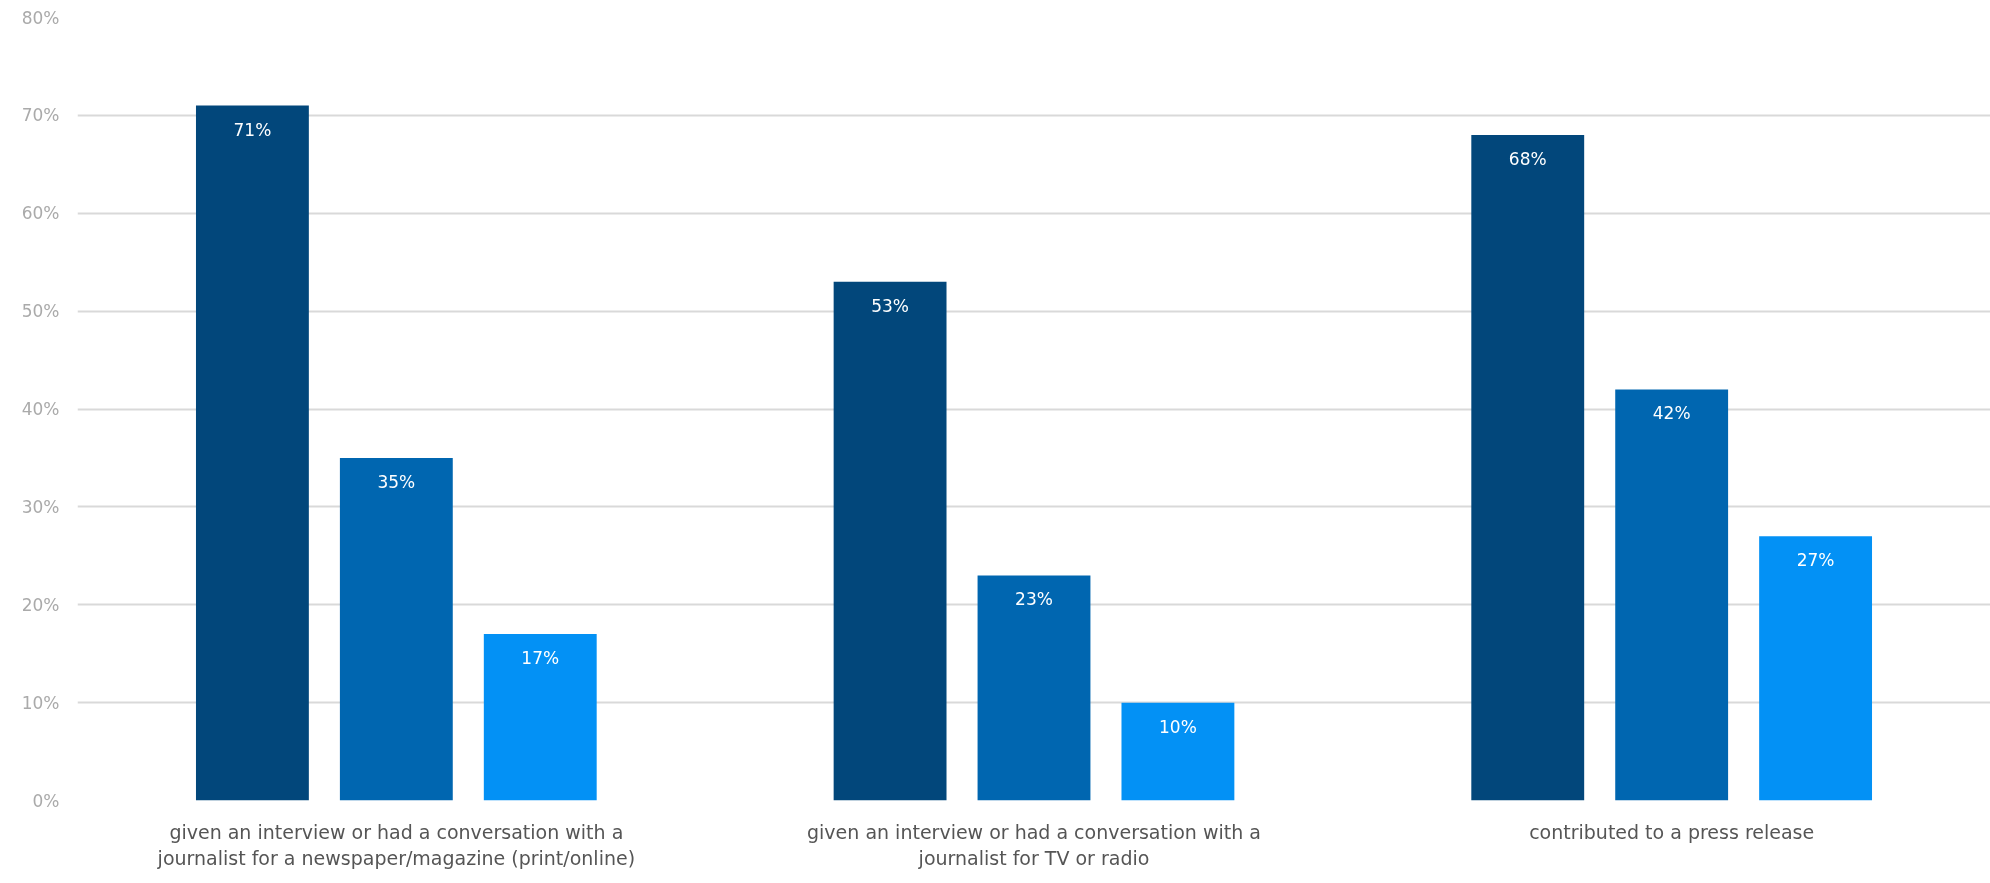  What do you see at coordinates (1034, 599) in the screenshot?
I see `data-label: 23%` at bounding box center [1034, 599].